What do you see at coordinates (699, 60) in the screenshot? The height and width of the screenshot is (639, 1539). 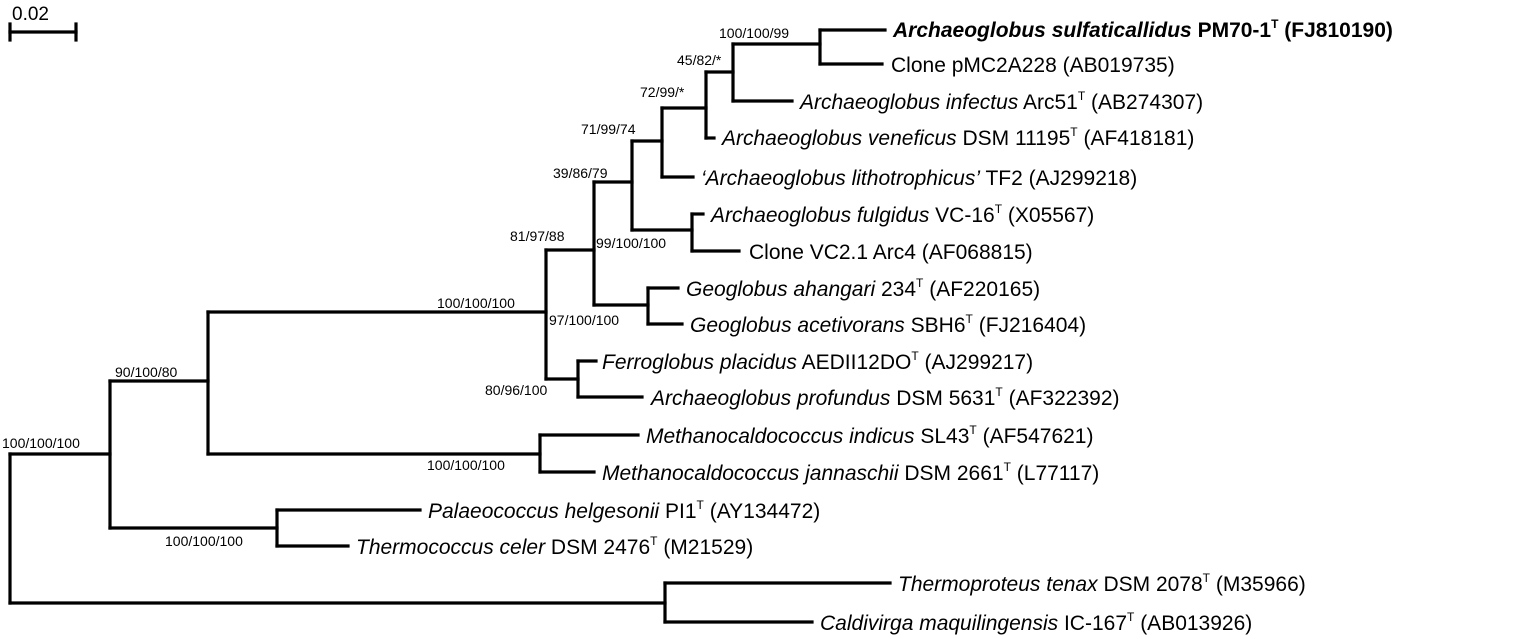 I see `support-n45: 45/82/*` at bounding box center [699, 60].